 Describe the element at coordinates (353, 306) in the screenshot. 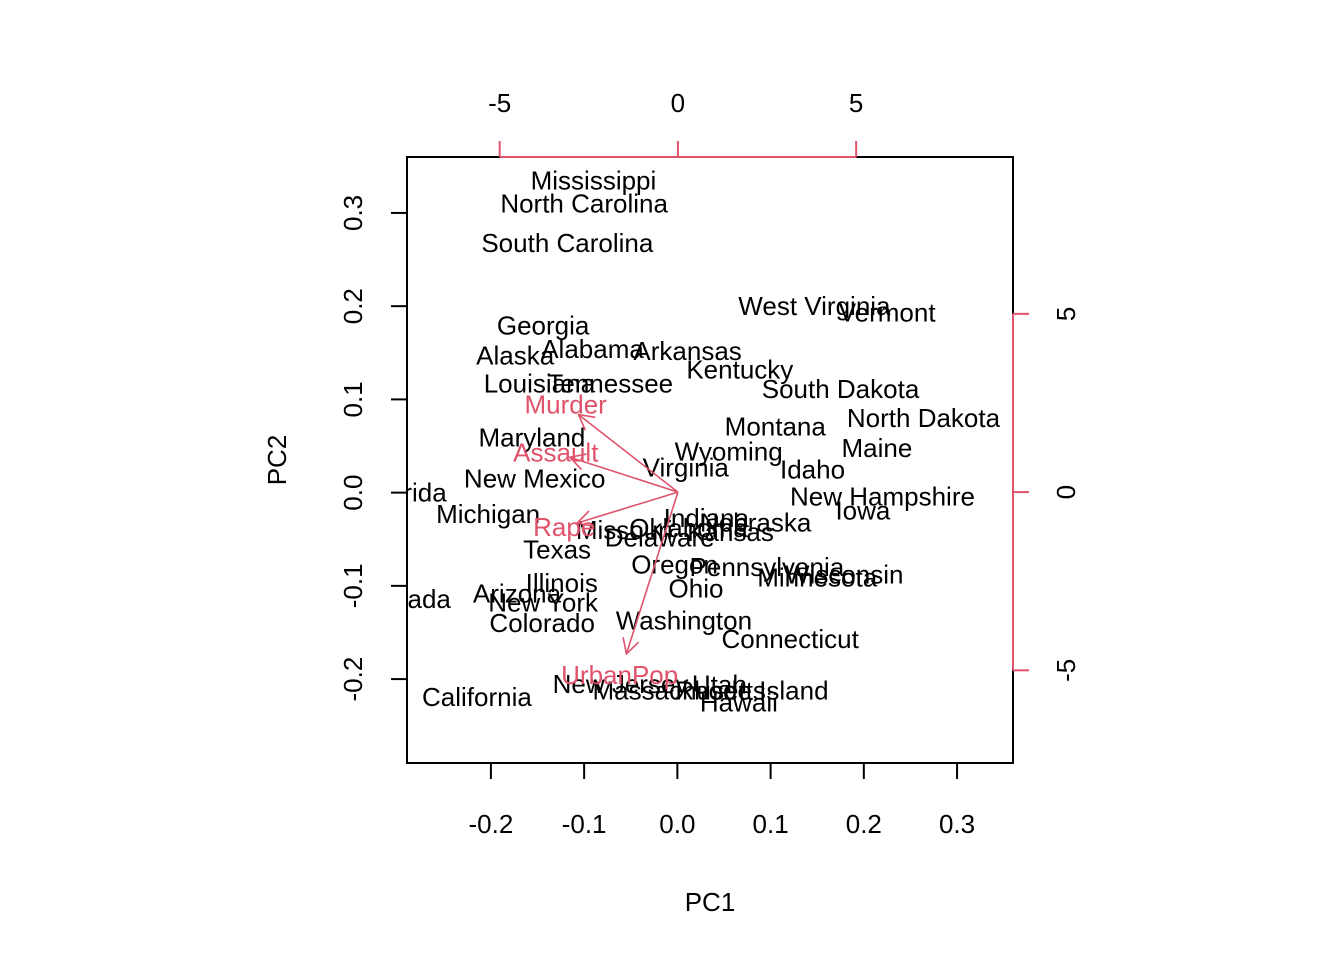

I see `y-tick-label: 0.2` at that location.